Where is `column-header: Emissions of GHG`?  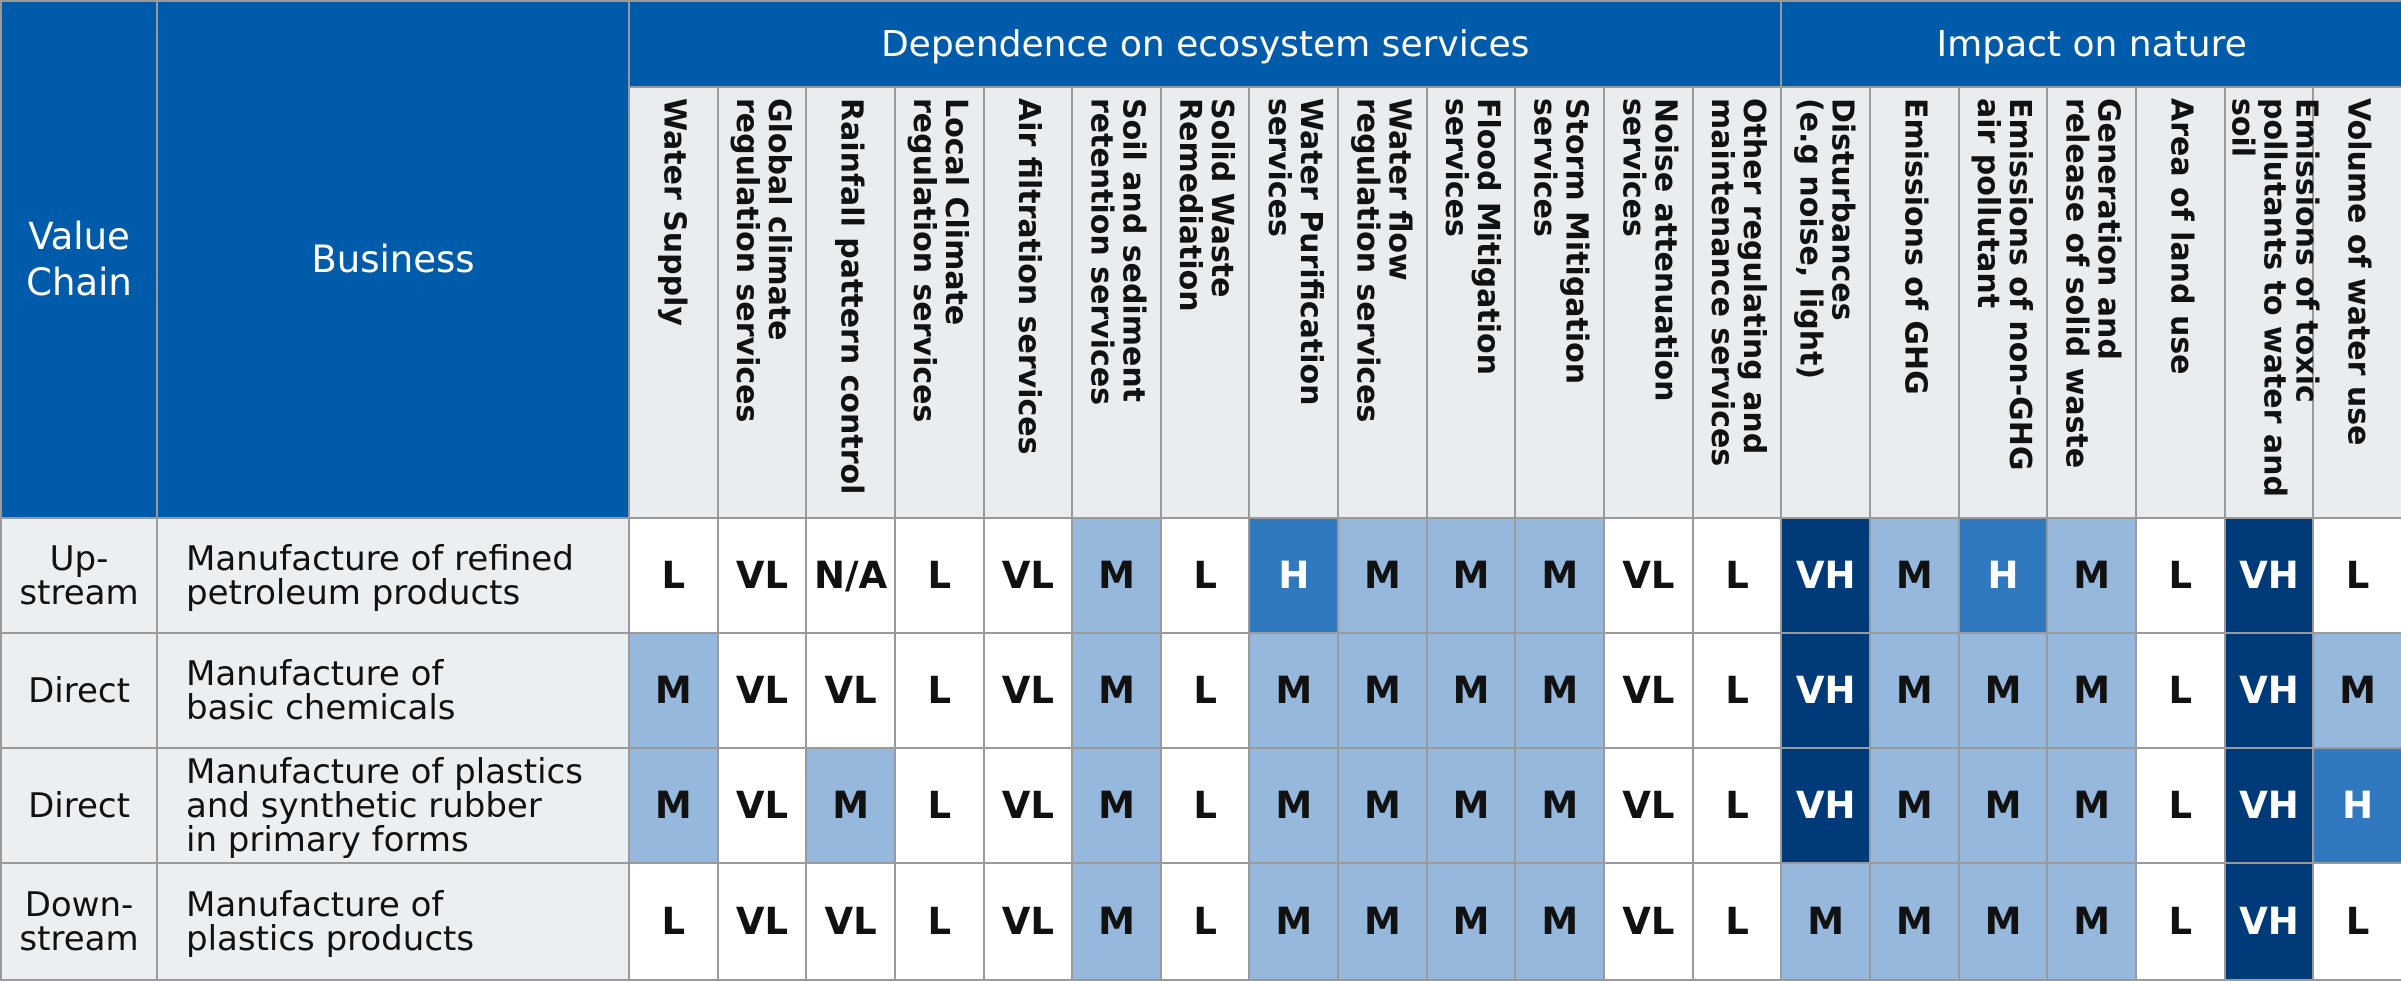
column-header: Emissions of GHG is located at coordinates (1914, 302).